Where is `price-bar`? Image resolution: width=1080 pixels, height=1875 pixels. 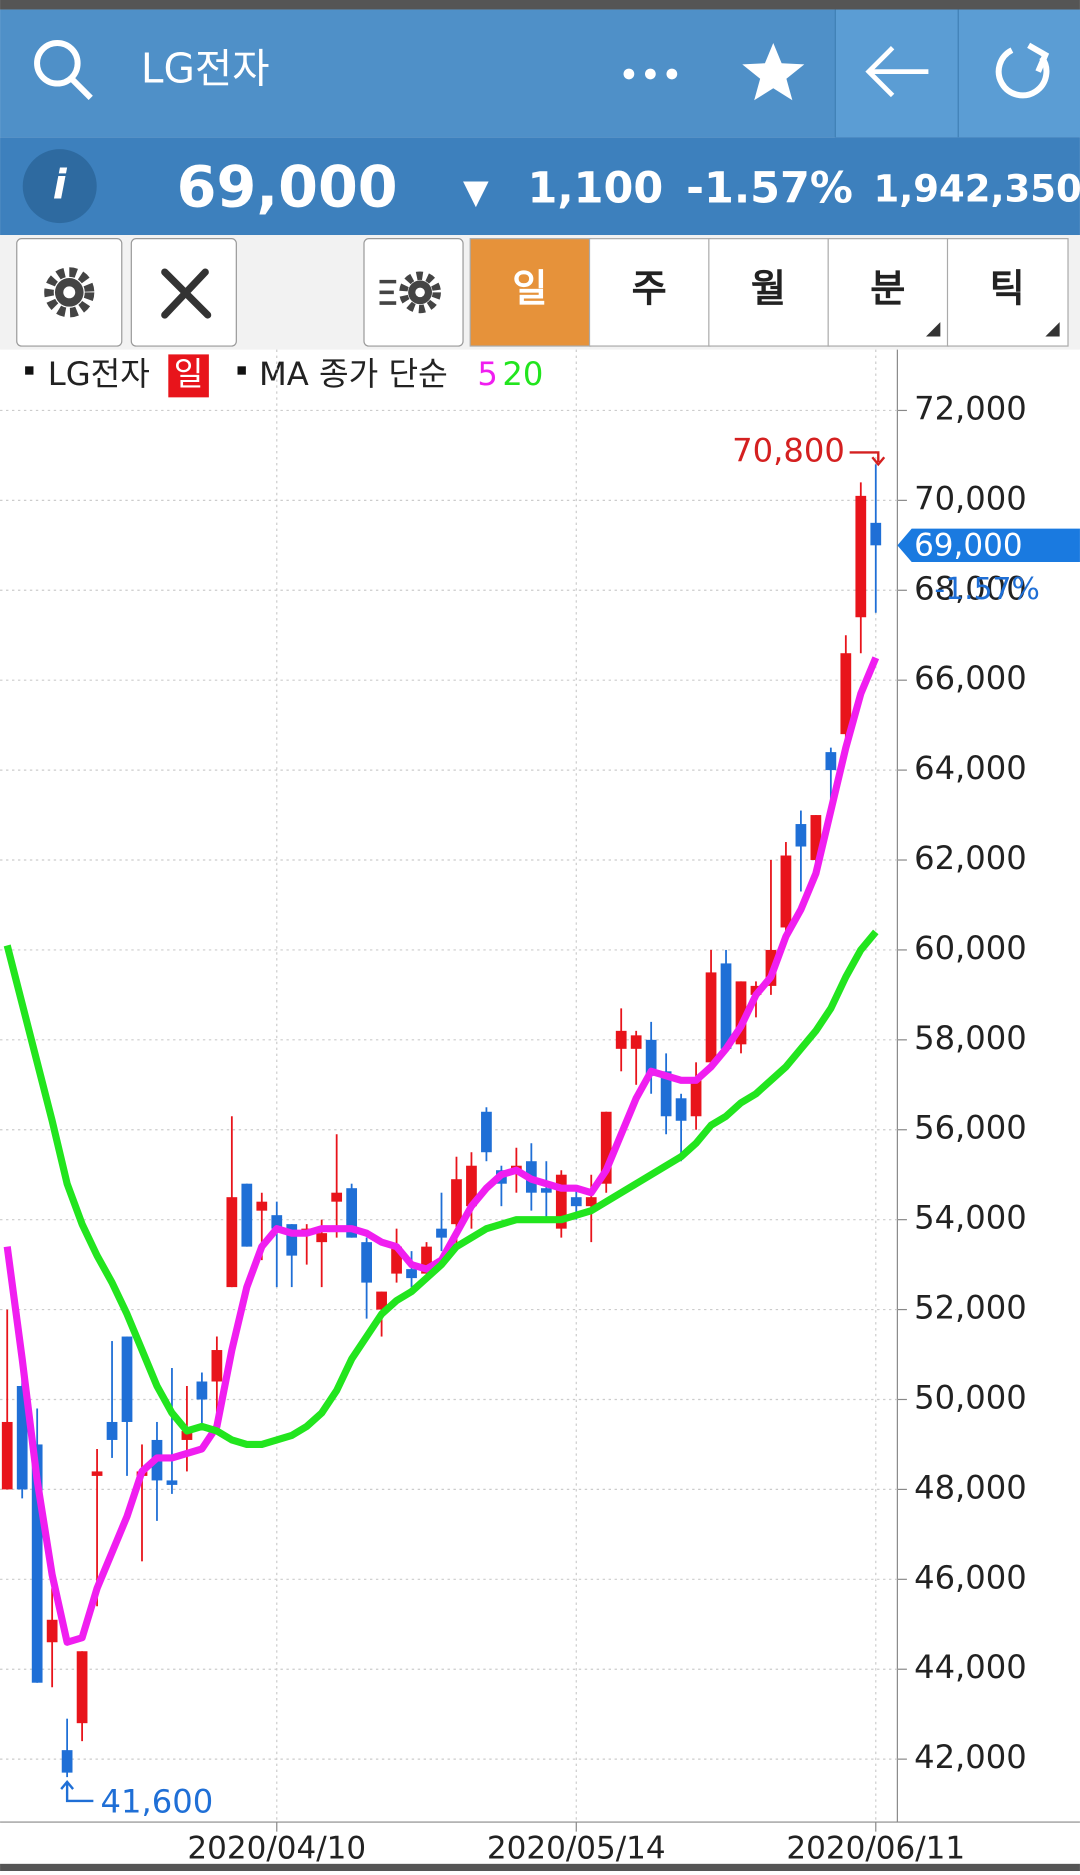 price-bar is located at coordinates (540, 186).